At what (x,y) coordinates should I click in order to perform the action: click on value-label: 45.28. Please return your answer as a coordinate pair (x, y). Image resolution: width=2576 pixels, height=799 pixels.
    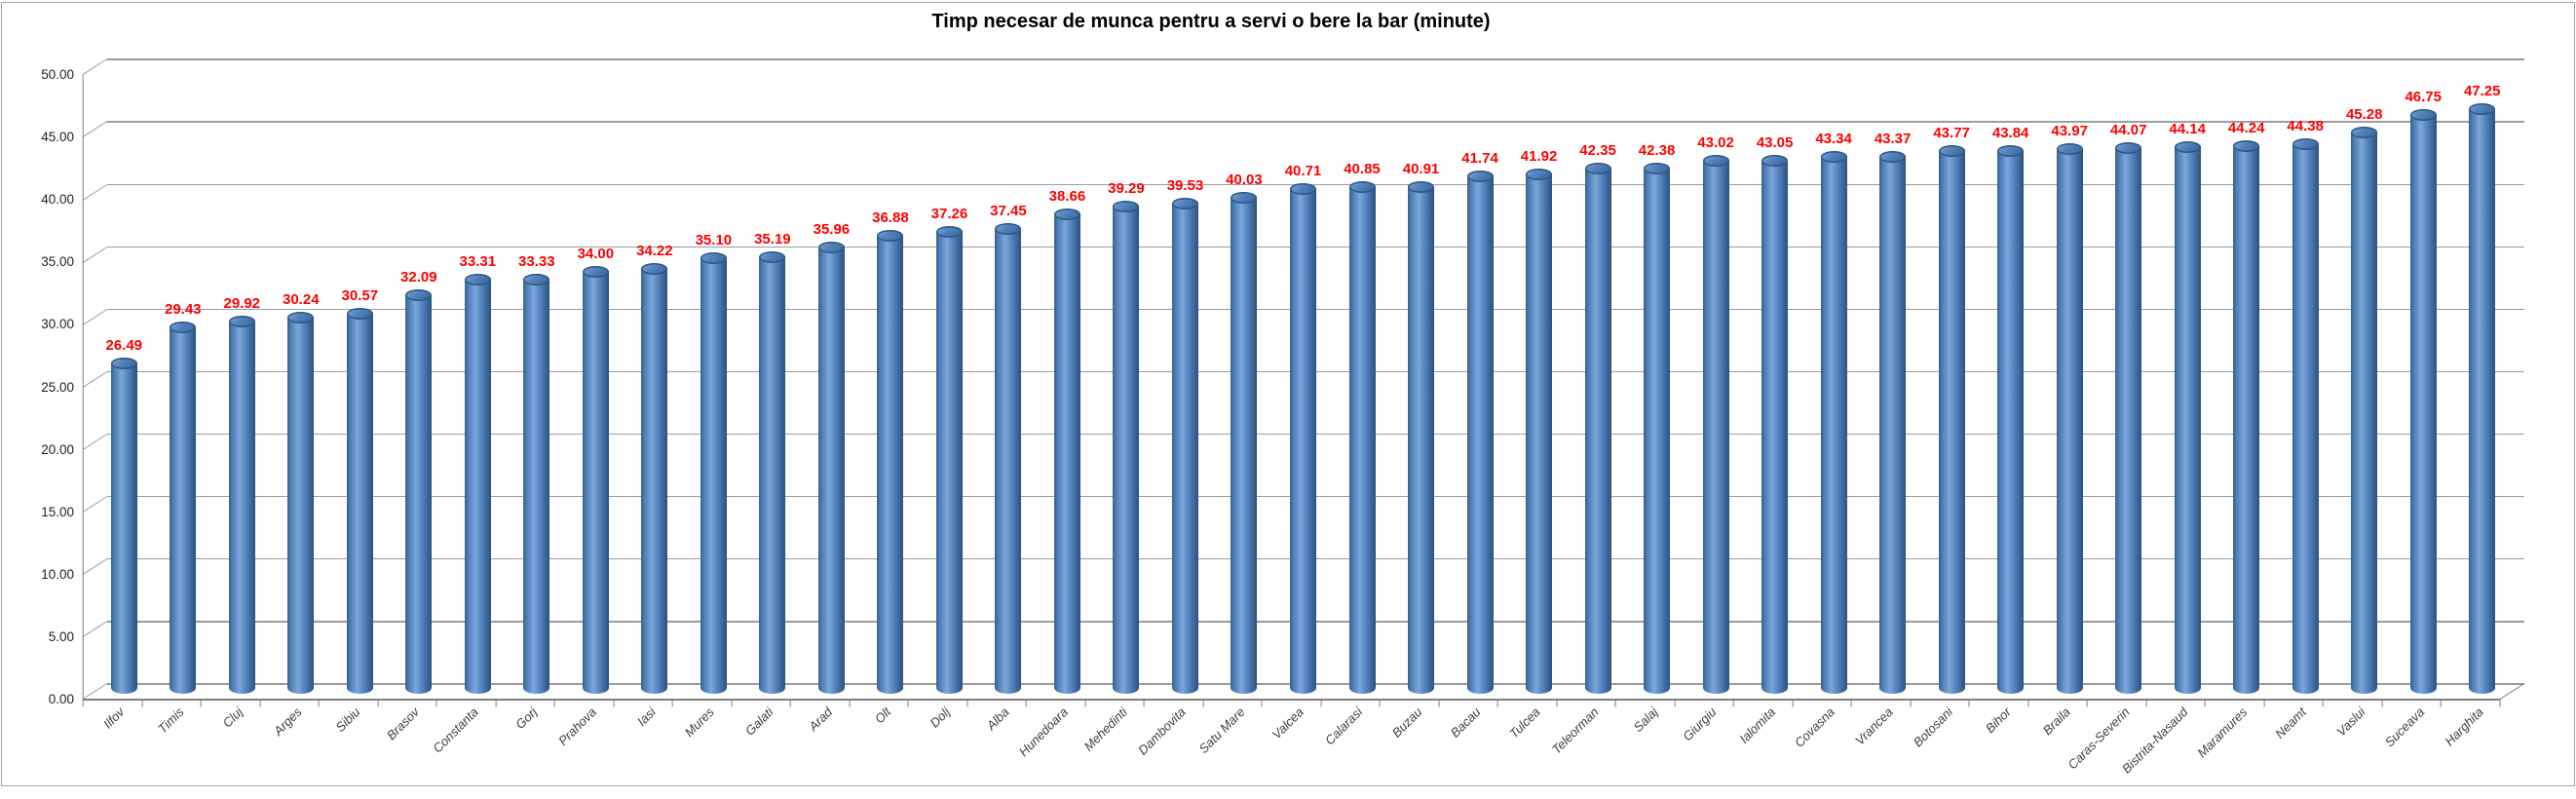
    Looking at the image, I should click on (2364, 115).